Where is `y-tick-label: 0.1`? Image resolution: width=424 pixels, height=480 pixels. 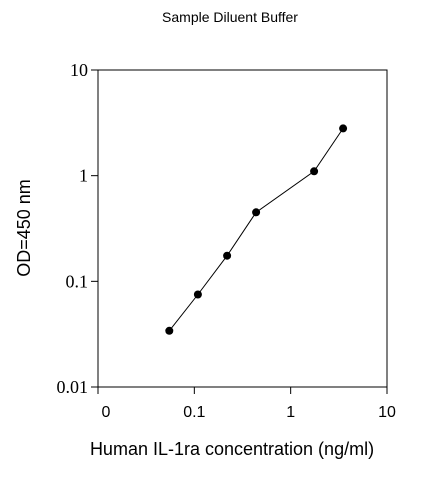
y-tick-label: 0.1 is located at coordinates (77, 281).